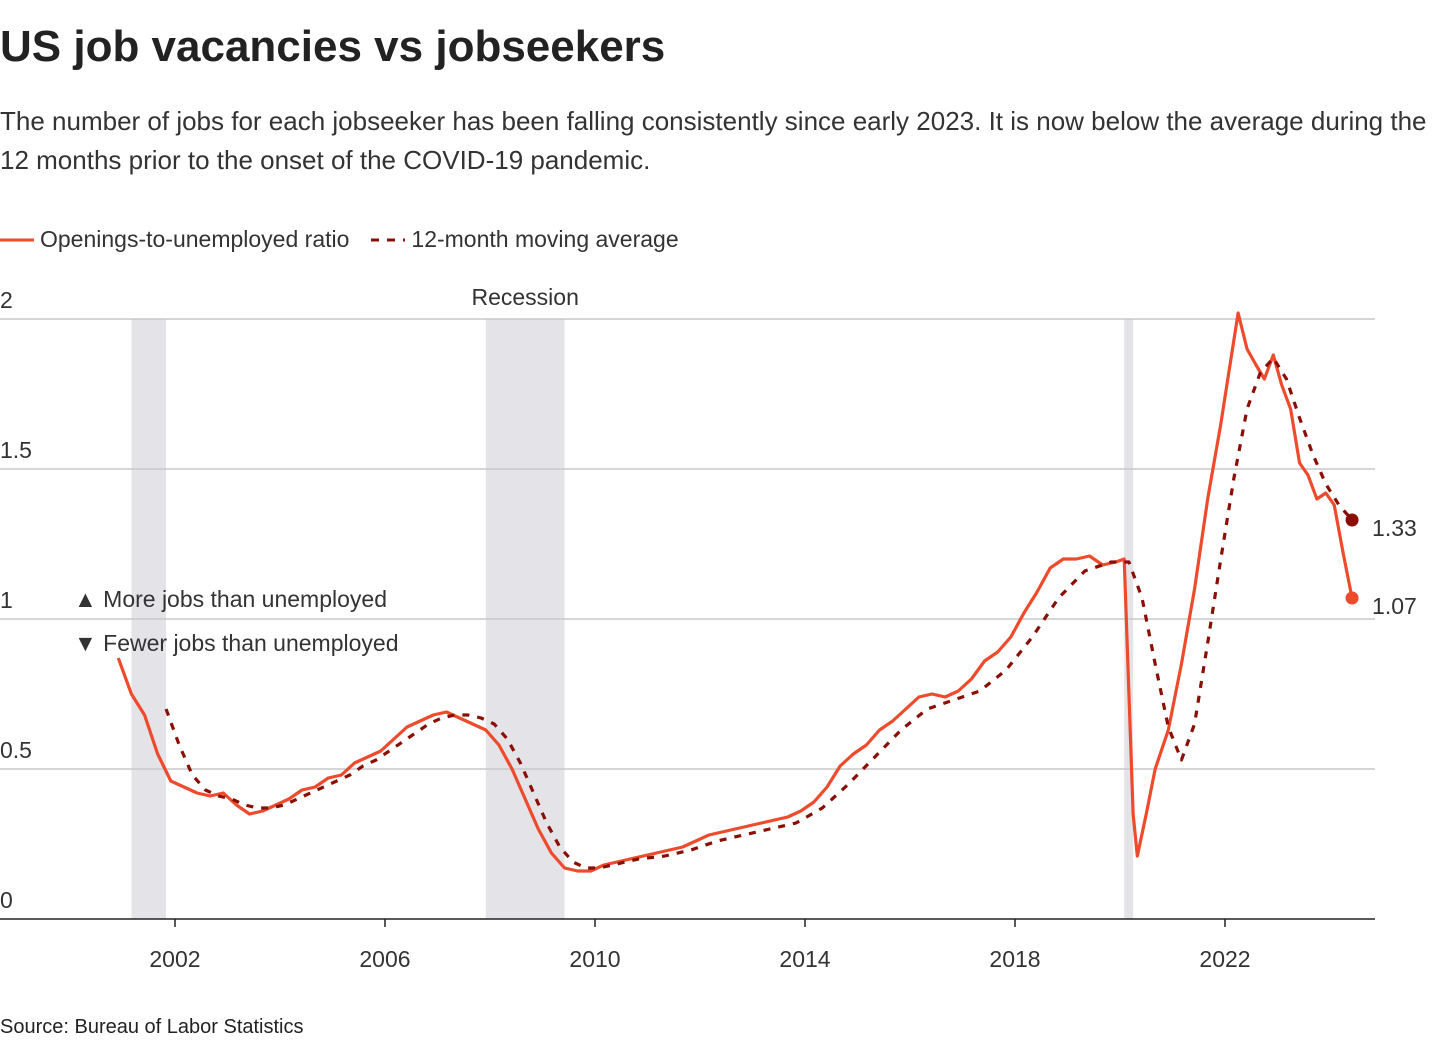 This screenshot has width=1440, height=1052. Describe the element at coordinates (1224, 959) in the screenshot. I see `x-tick-label: 2022` at that location.